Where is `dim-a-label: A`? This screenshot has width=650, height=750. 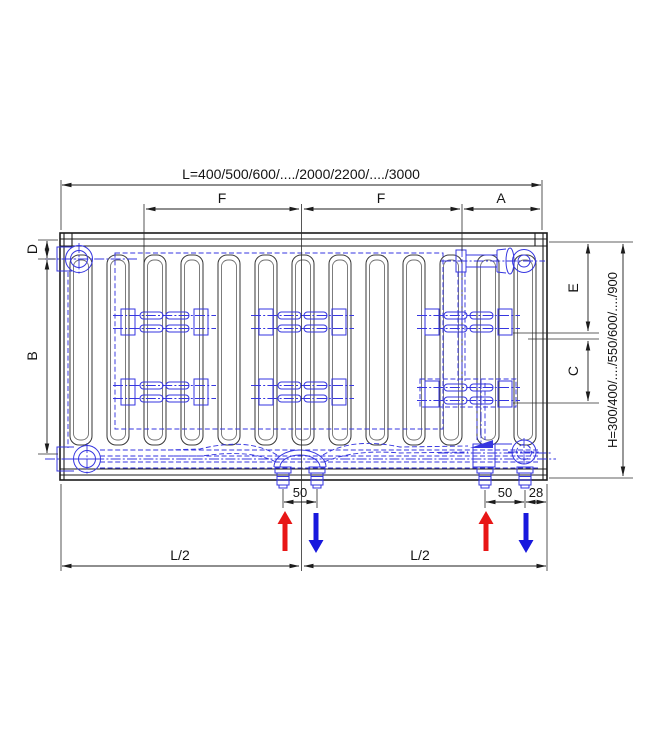 dim-a-label: A is located at coordinates (501, 198).